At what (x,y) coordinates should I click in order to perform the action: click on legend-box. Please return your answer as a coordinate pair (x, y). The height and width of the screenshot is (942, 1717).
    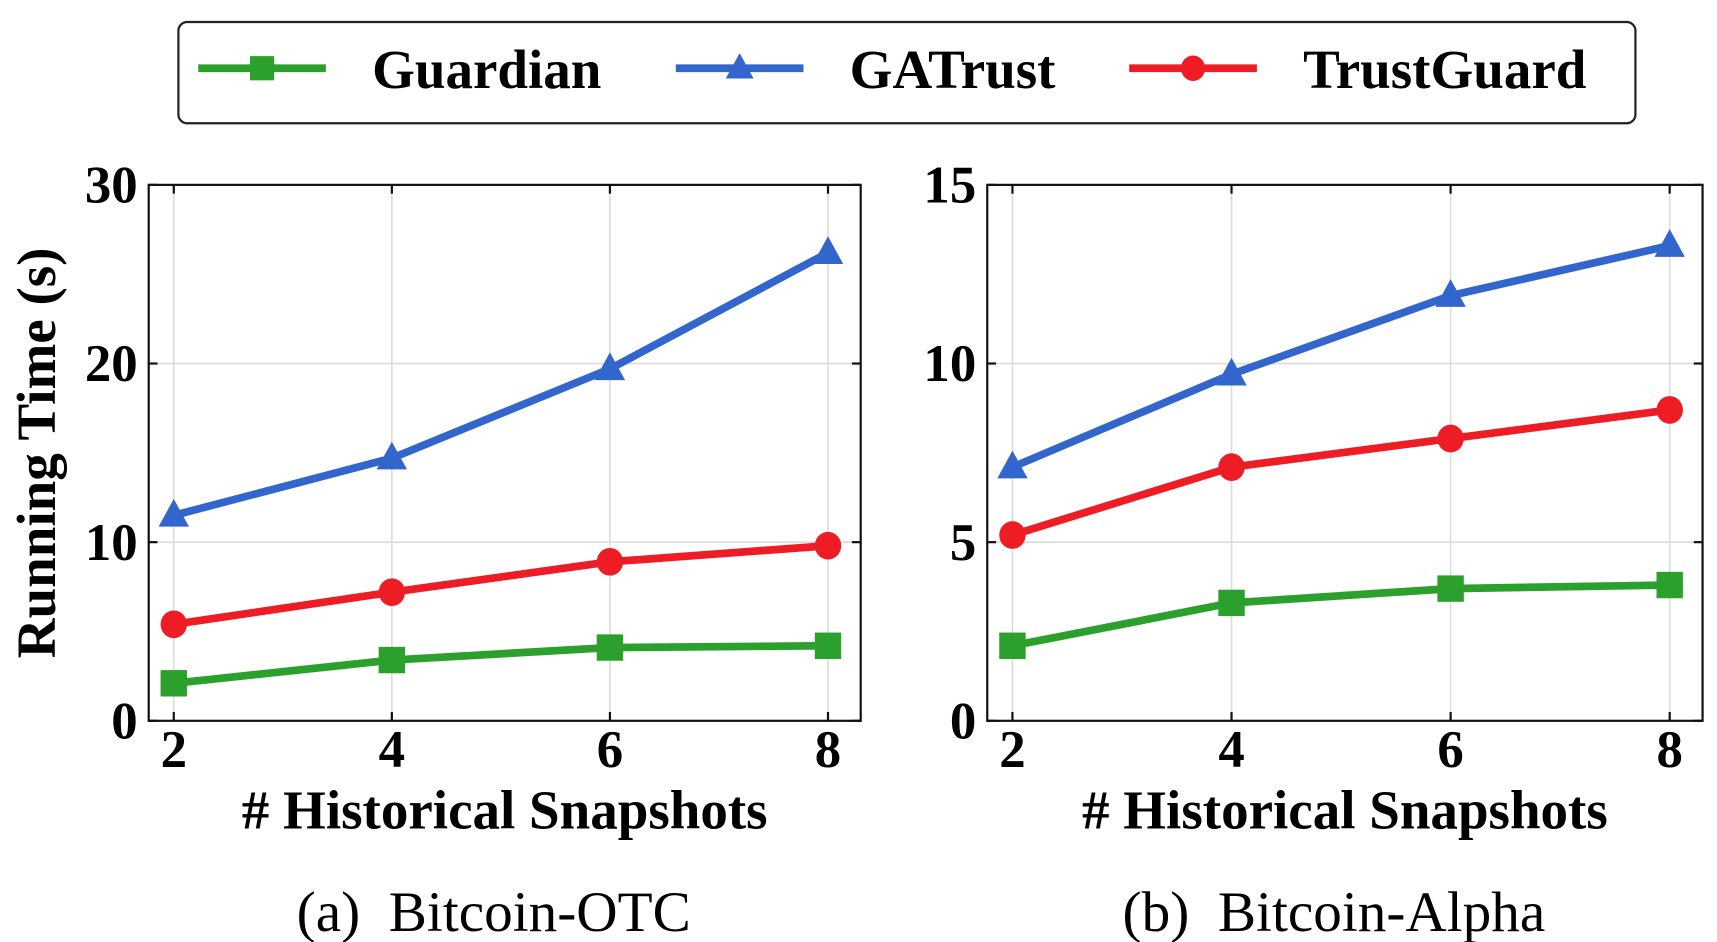
    Looking at the image, I should click on (907, 72).